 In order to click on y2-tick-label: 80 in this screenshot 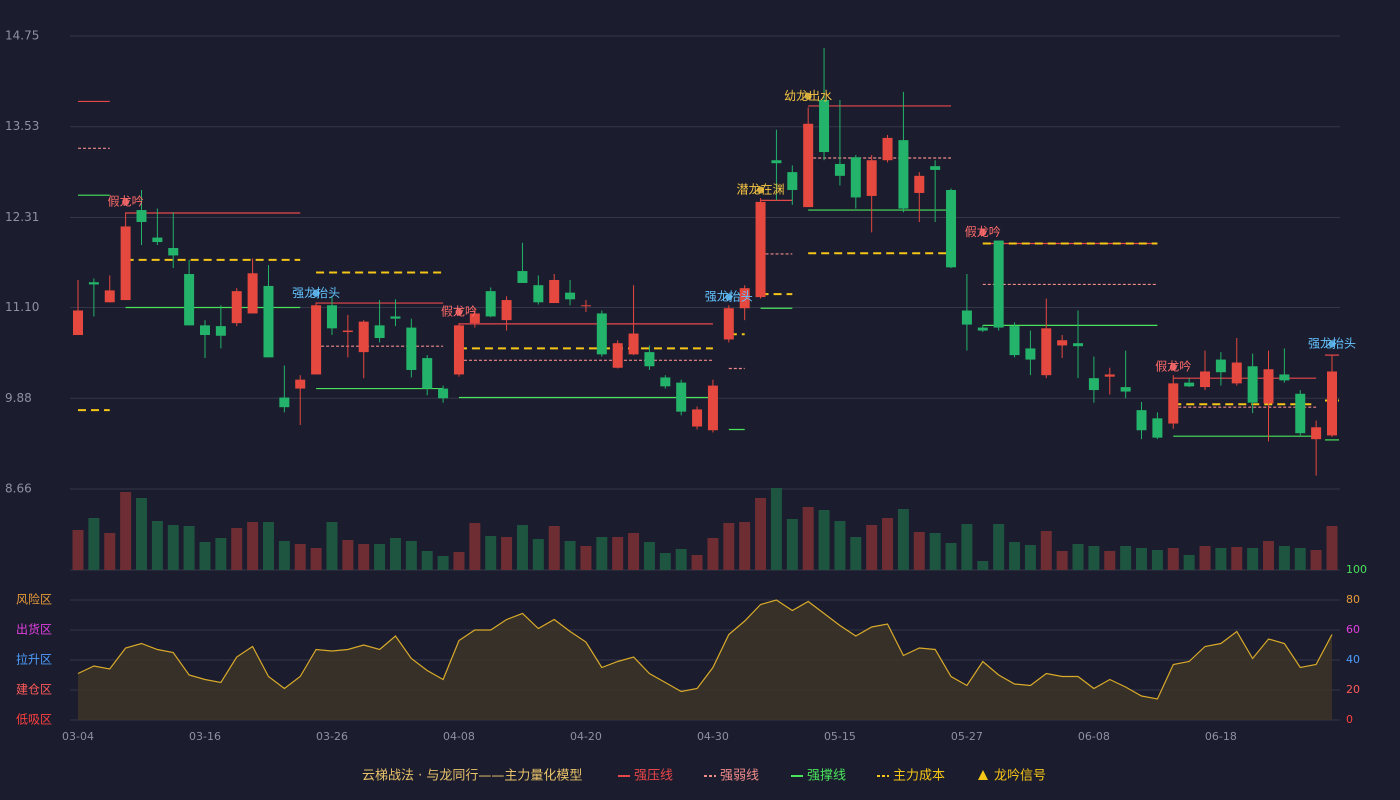, I will do `click(1353, 599)`.